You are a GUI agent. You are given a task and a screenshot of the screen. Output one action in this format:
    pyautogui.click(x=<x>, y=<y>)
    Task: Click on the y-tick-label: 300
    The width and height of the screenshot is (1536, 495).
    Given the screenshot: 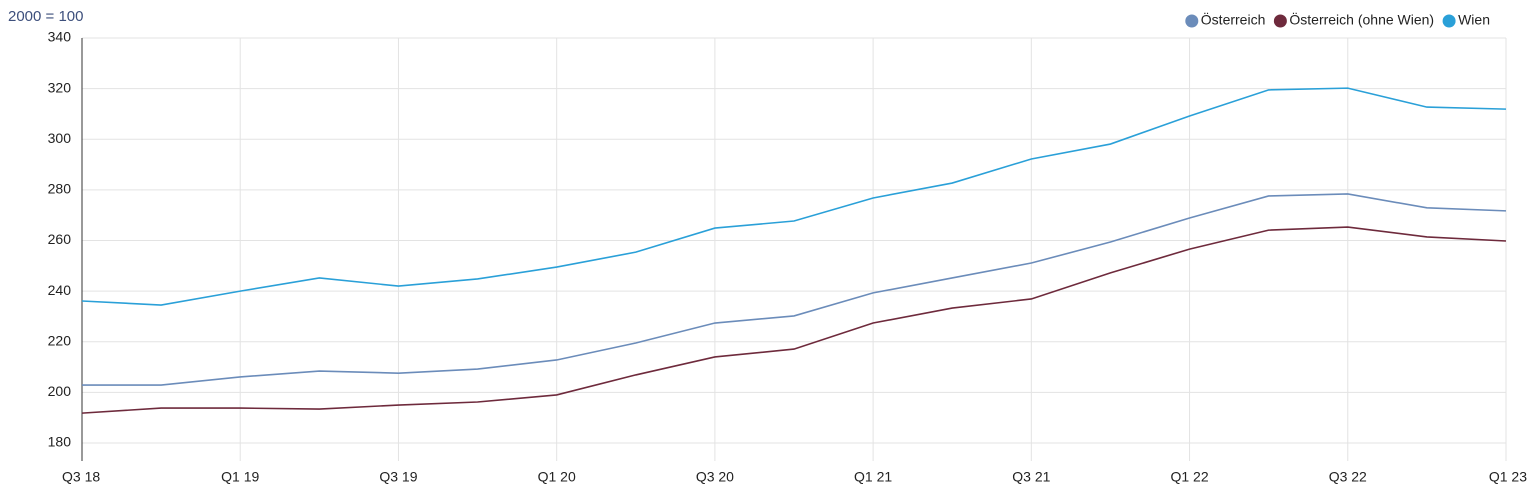 What is the action you would take?
    pyautogui.click(x=60, y=138)
    